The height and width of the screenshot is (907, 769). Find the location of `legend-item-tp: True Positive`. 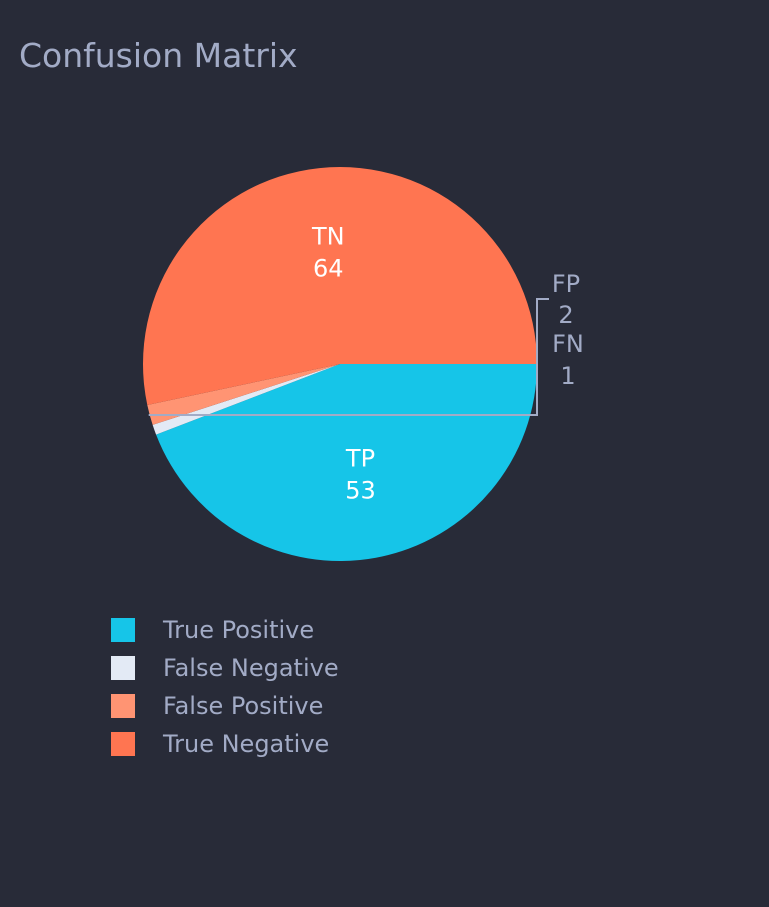

legend-item-tp: True Positive is located at coordinates (212, 630).